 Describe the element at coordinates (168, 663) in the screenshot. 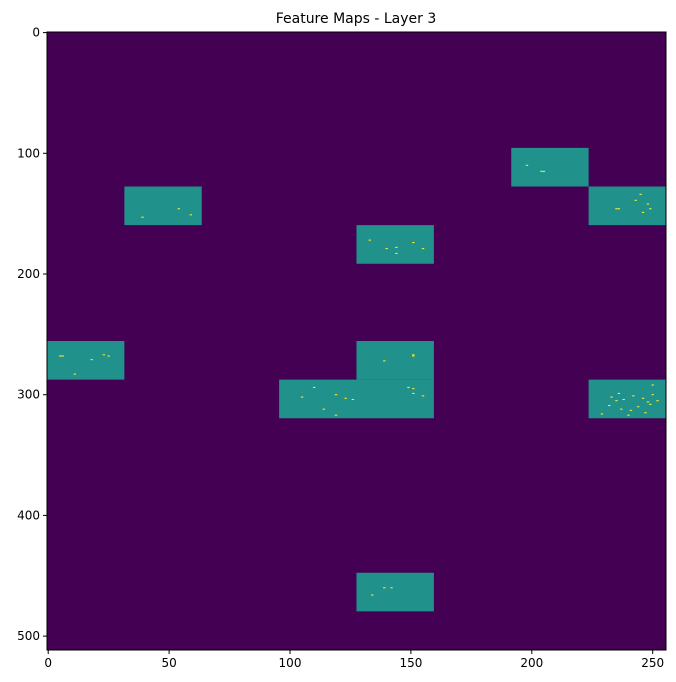

I see `x-tick-label: 50` at that location.